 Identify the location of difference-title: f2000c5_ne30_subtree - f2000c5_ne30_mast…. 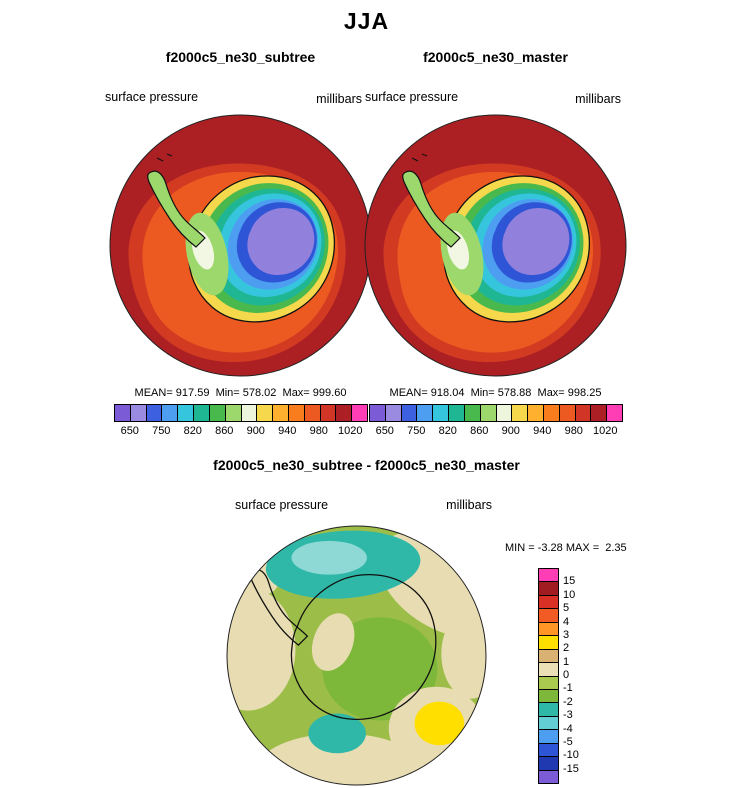
(366, 465).